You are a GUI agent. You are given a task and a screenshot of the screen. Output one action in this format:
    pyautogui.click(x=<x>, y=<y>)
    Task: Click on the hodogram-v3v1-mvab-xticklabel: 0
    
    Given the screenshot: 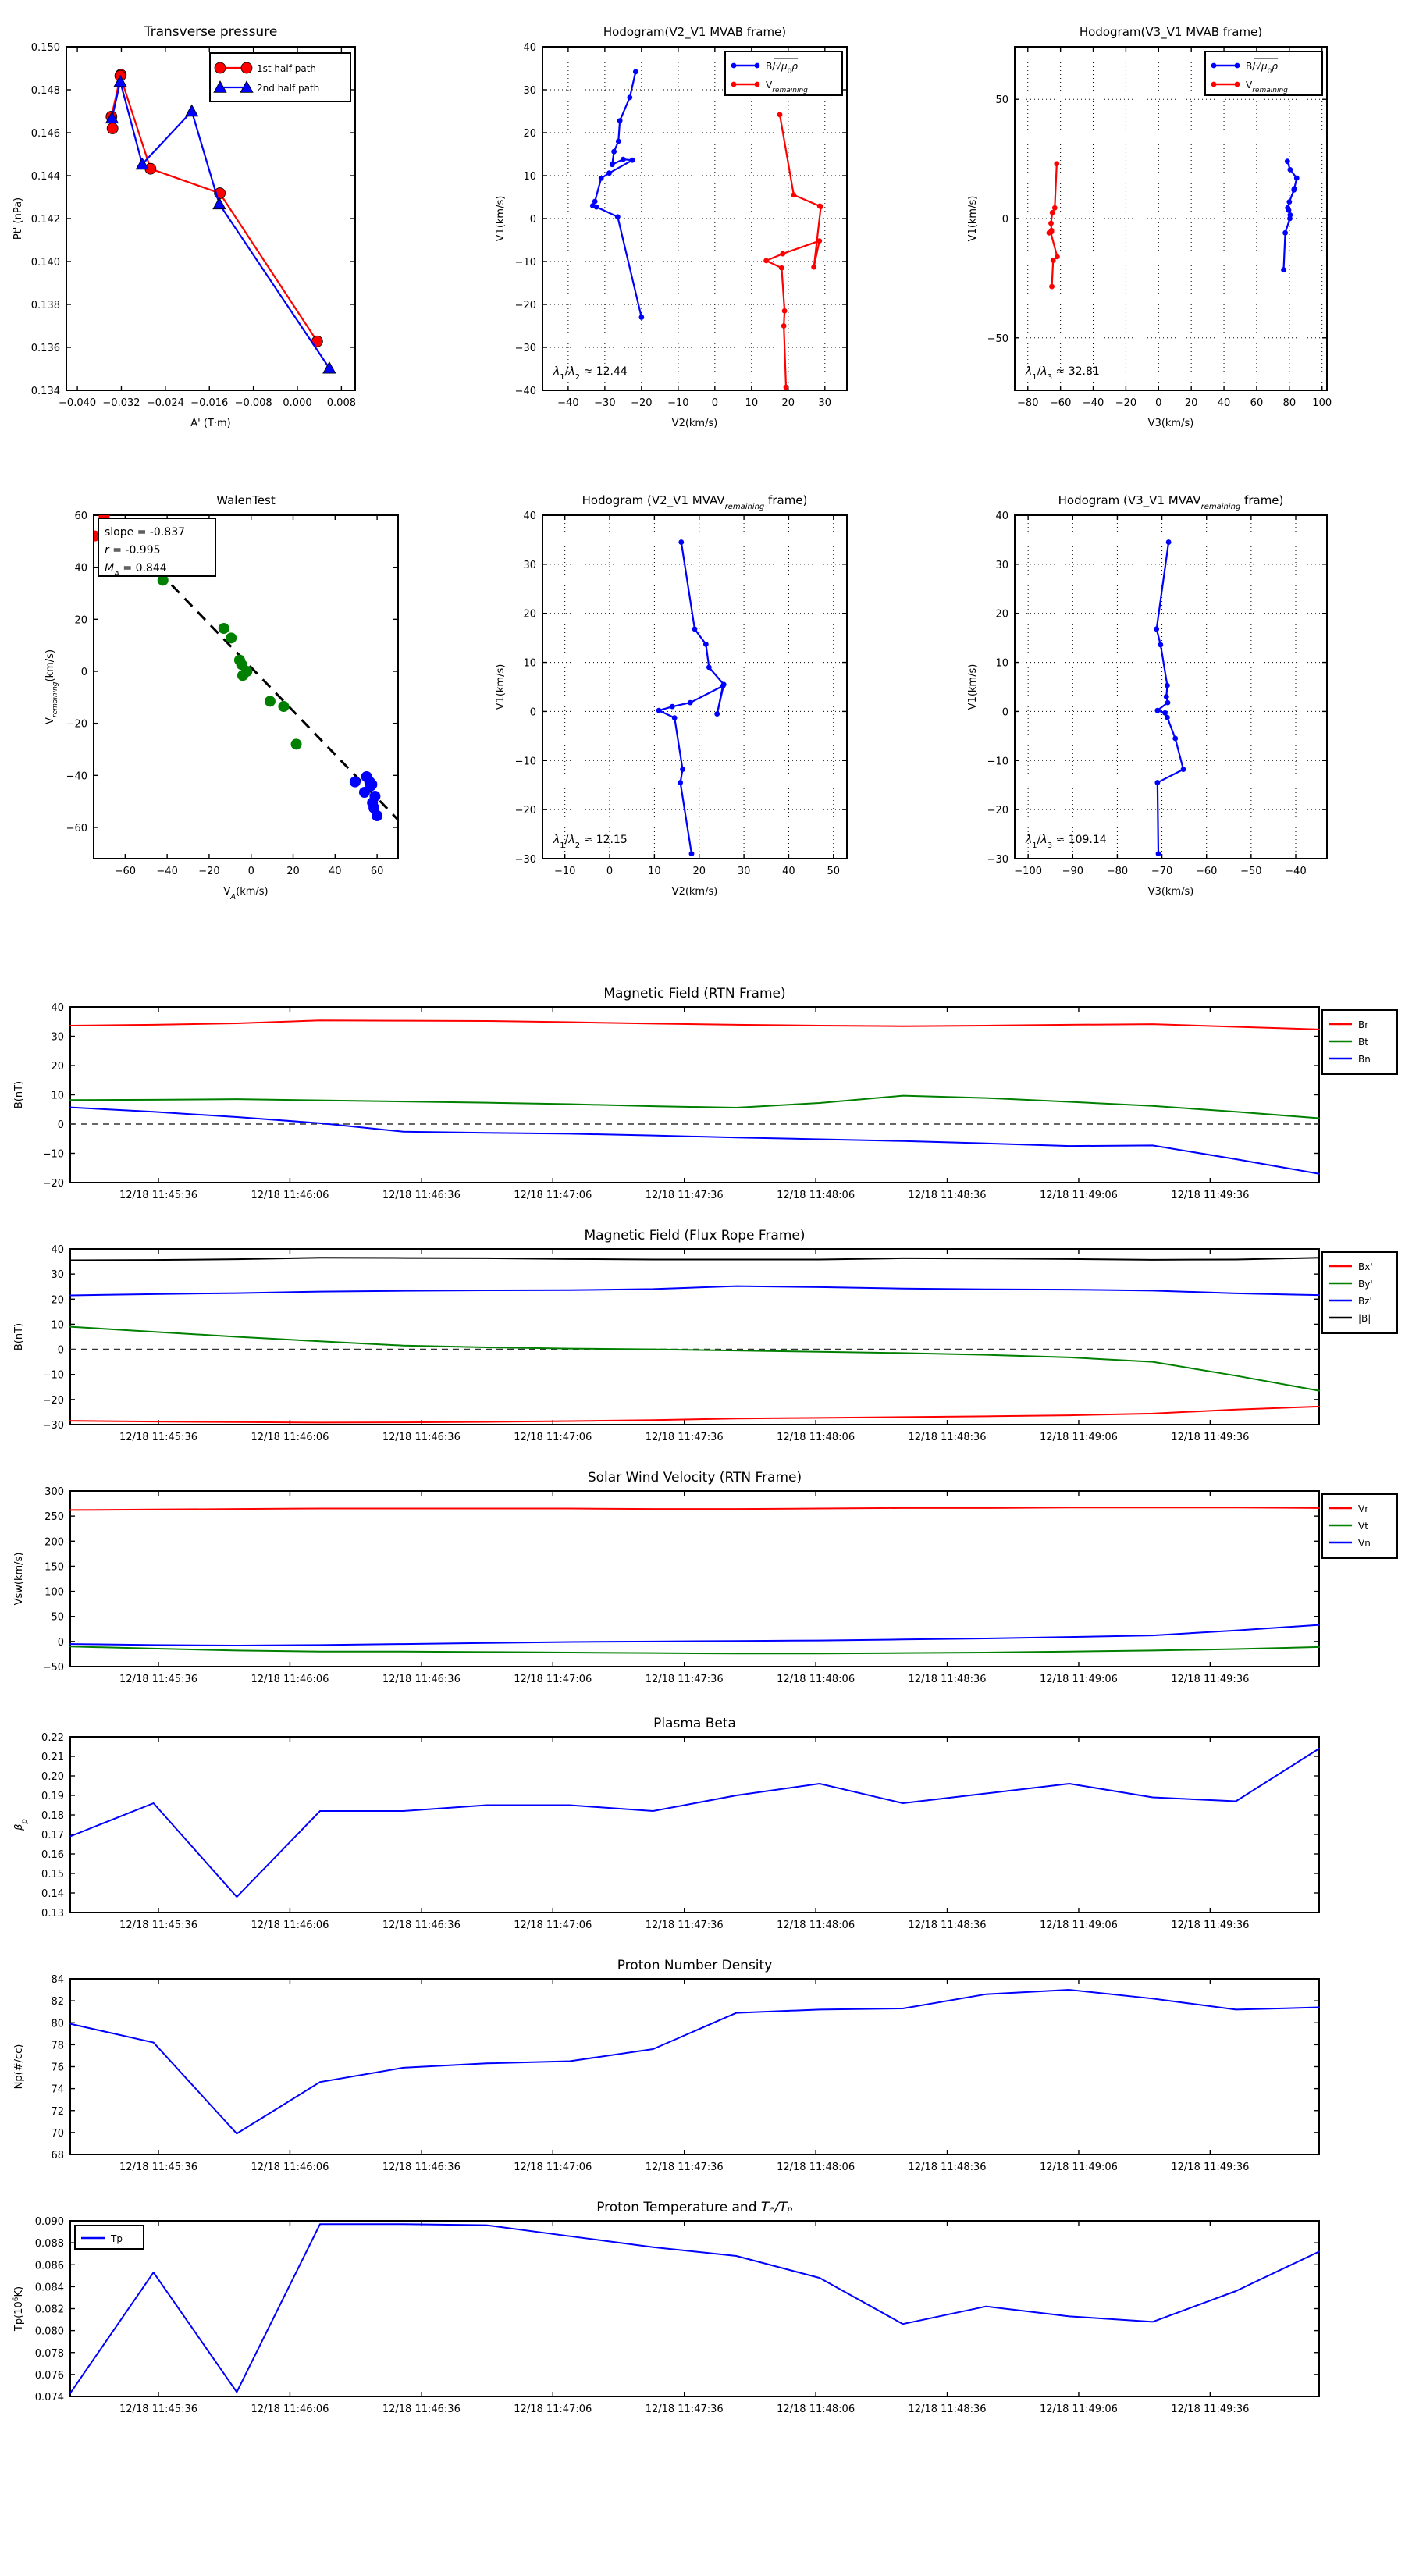 What is the action you would take?
    pyautogui.click(x=1158, y=403)
    